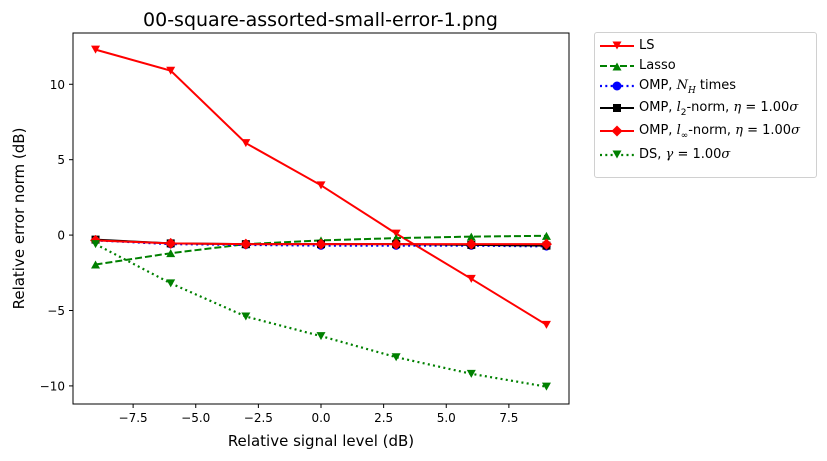 Image resolution: width=827 pixels, height=461 pixels. I want to click on legend-swatch-lasso, so click(617, 66).